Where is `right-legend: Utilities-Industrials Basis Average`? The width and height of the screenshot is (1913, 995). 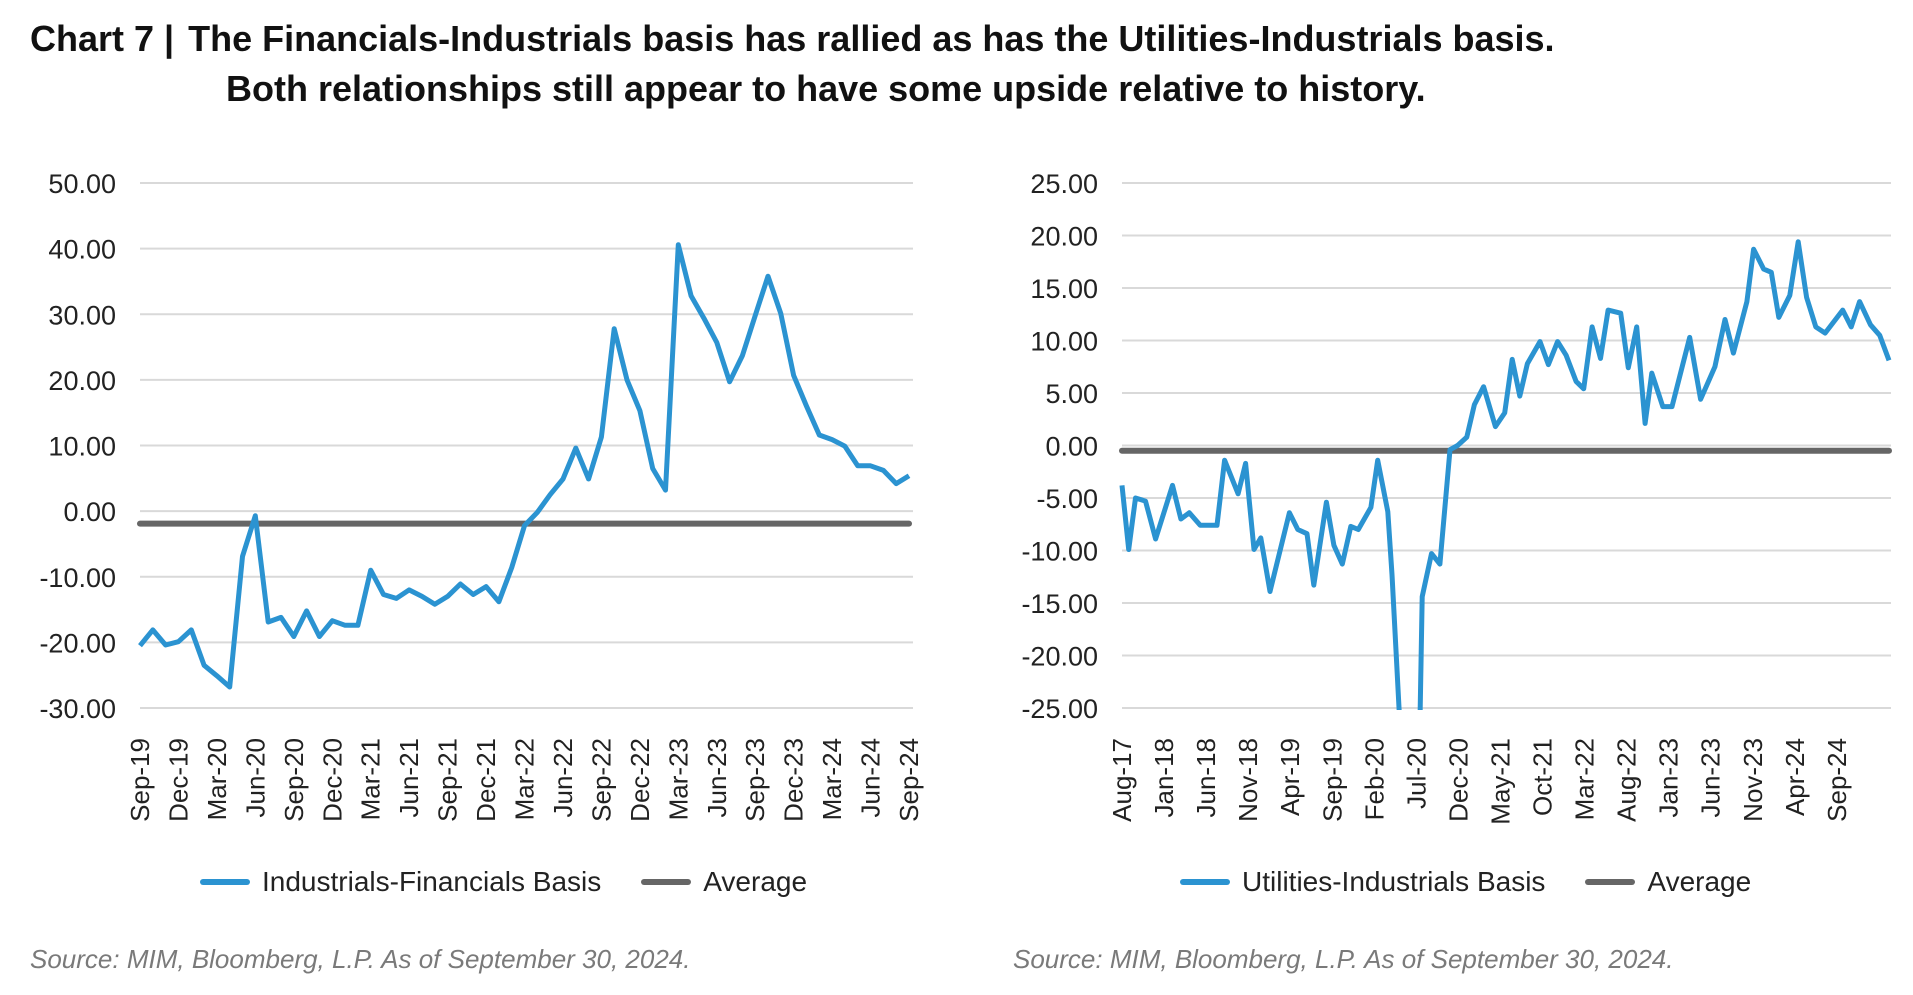
right-legend: Utilities-Industrials Basis Average is located at coordinates (1485, 882).